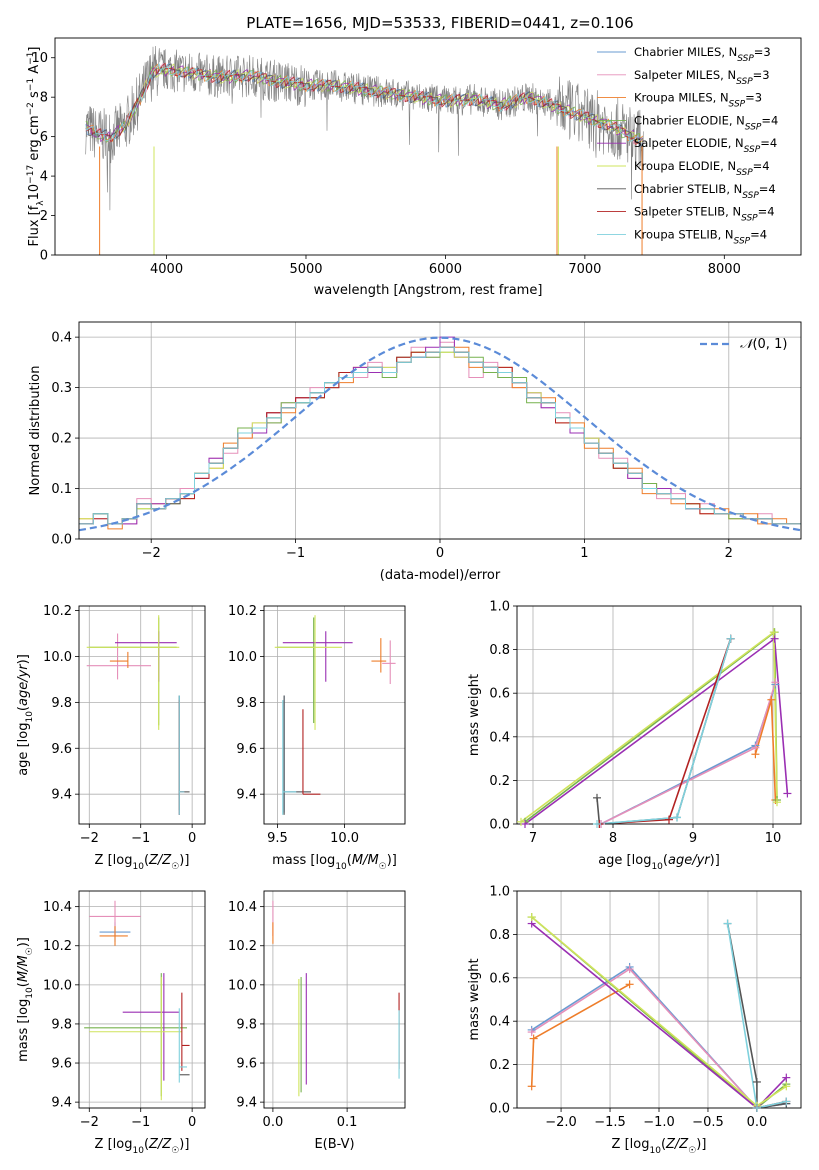  I want to click on gaussian-curve, so click(440, 434).